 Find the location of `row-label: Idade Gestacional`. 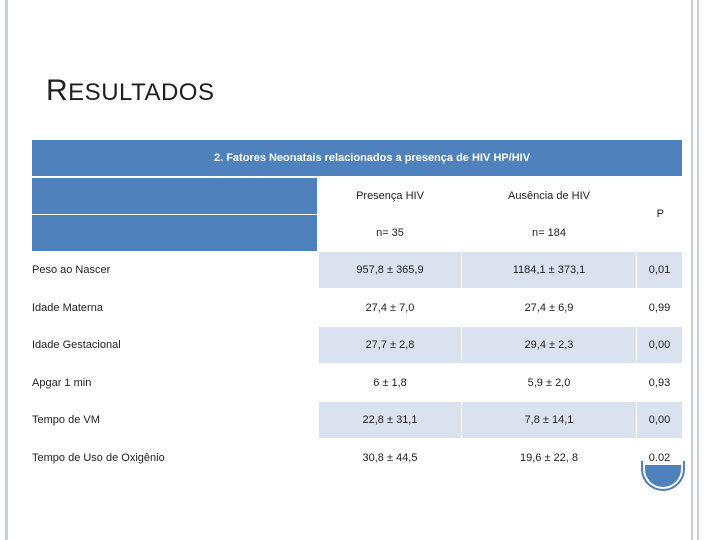

row-label: Idade Gestacional is located at coordinates (174, 345).